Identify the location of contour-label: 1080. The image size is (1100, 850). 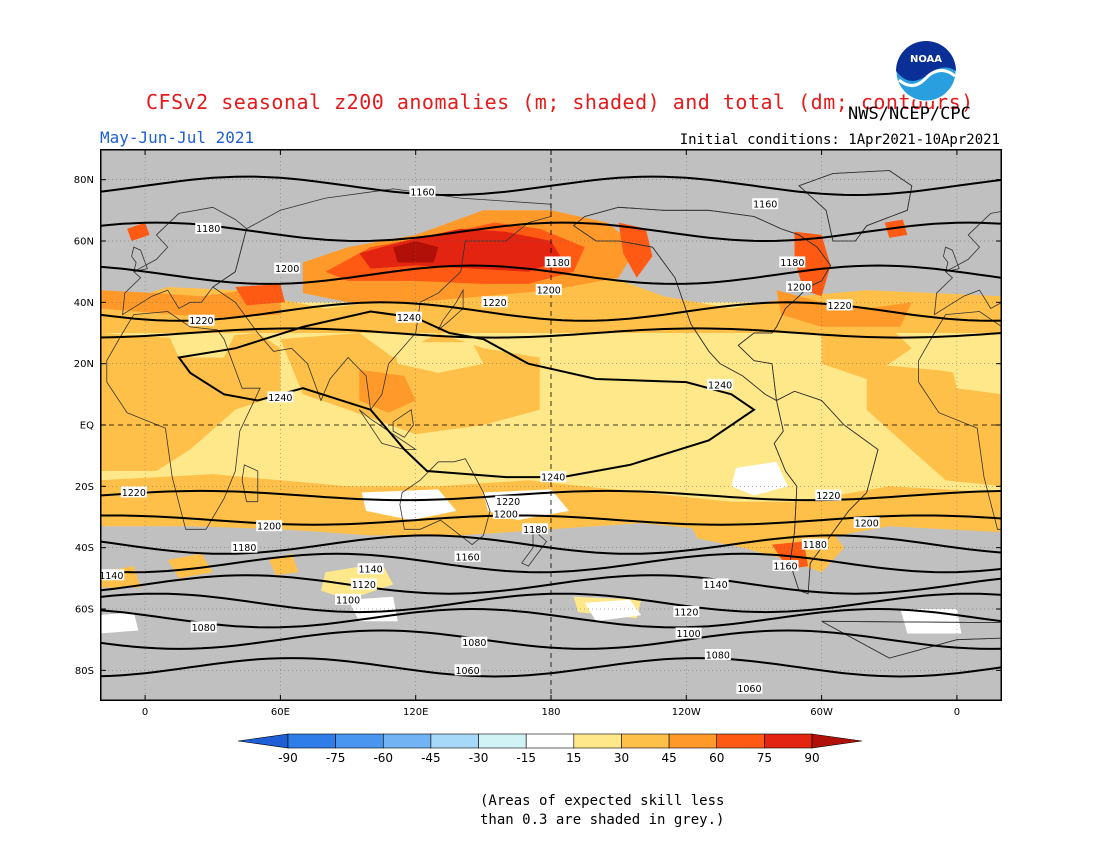
(717, 655).